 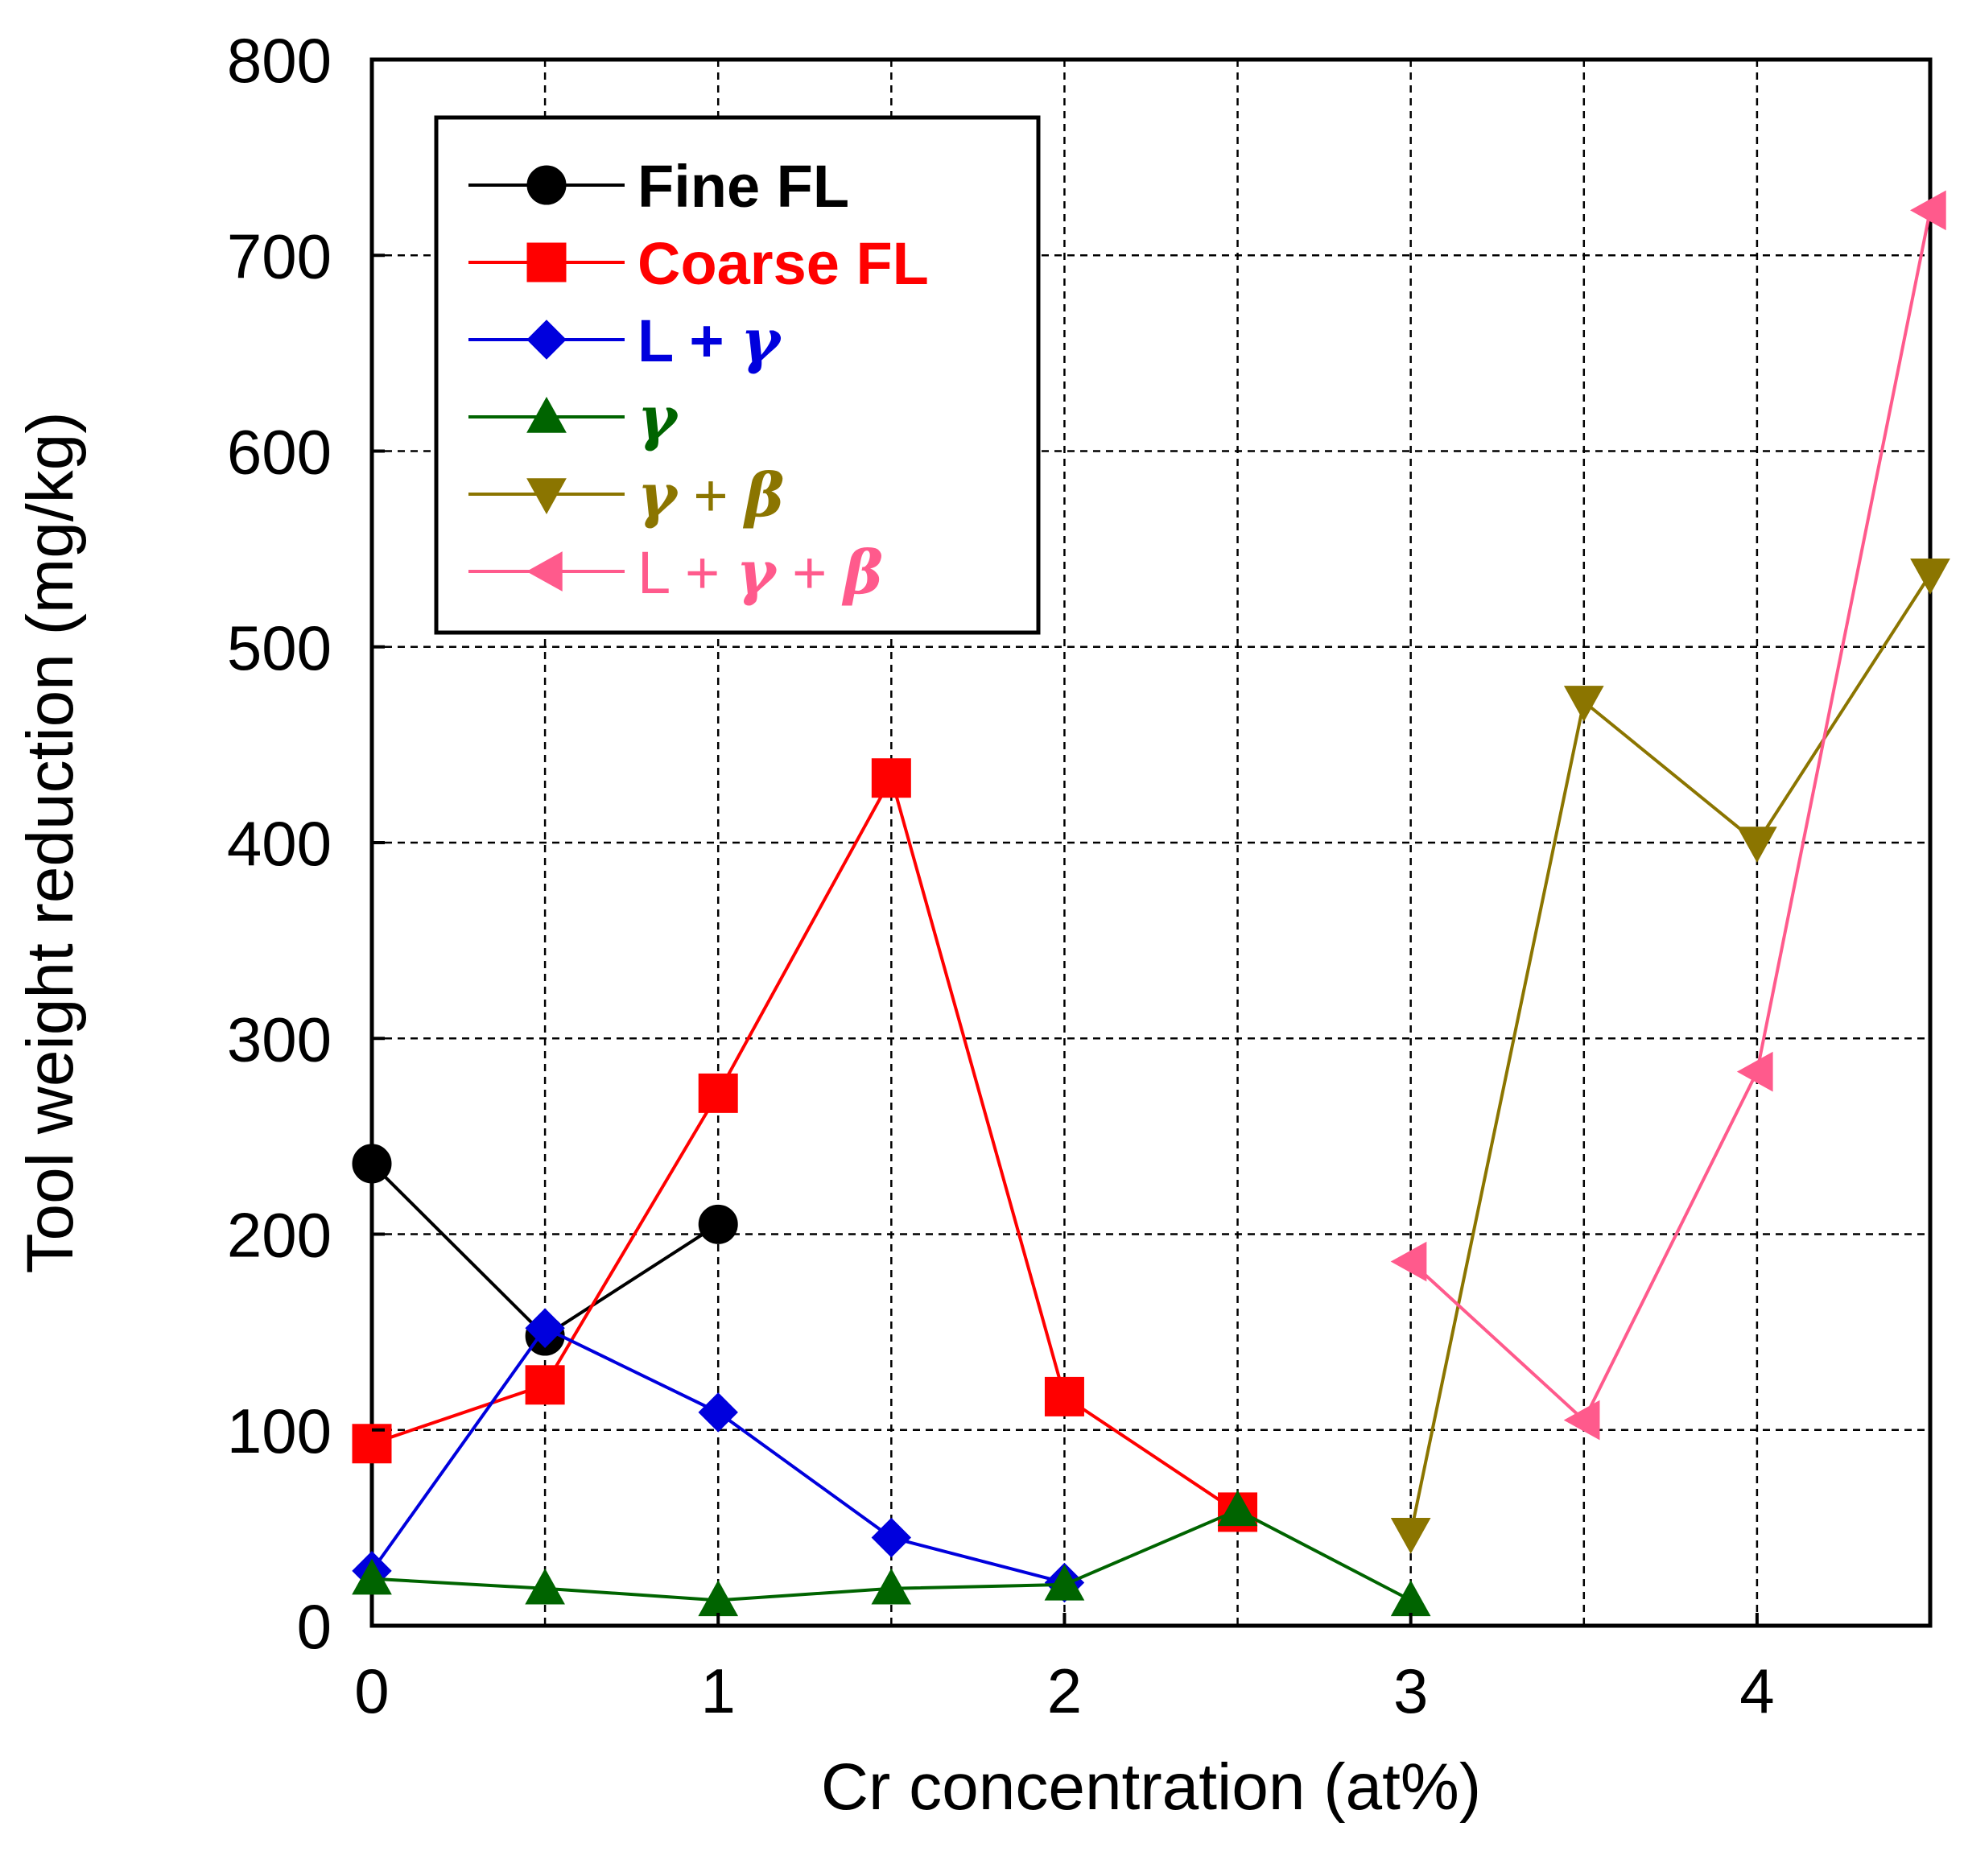 I want to click on y-axis-title: Tool weight reduction (mg/kg), so click(x=50, y=842).